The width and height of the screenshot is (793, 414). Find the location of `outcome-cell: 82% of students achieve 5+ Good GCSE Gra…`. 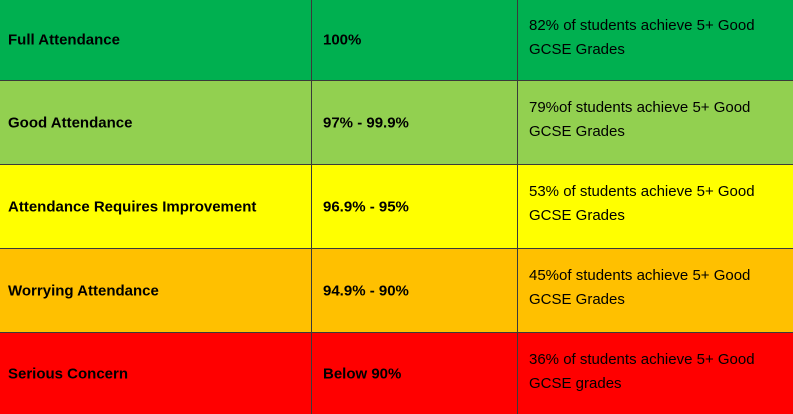

outcome-cell: 82% of students achieve 5+ Good GCSE Gra… is located at coordinates (655, 40).